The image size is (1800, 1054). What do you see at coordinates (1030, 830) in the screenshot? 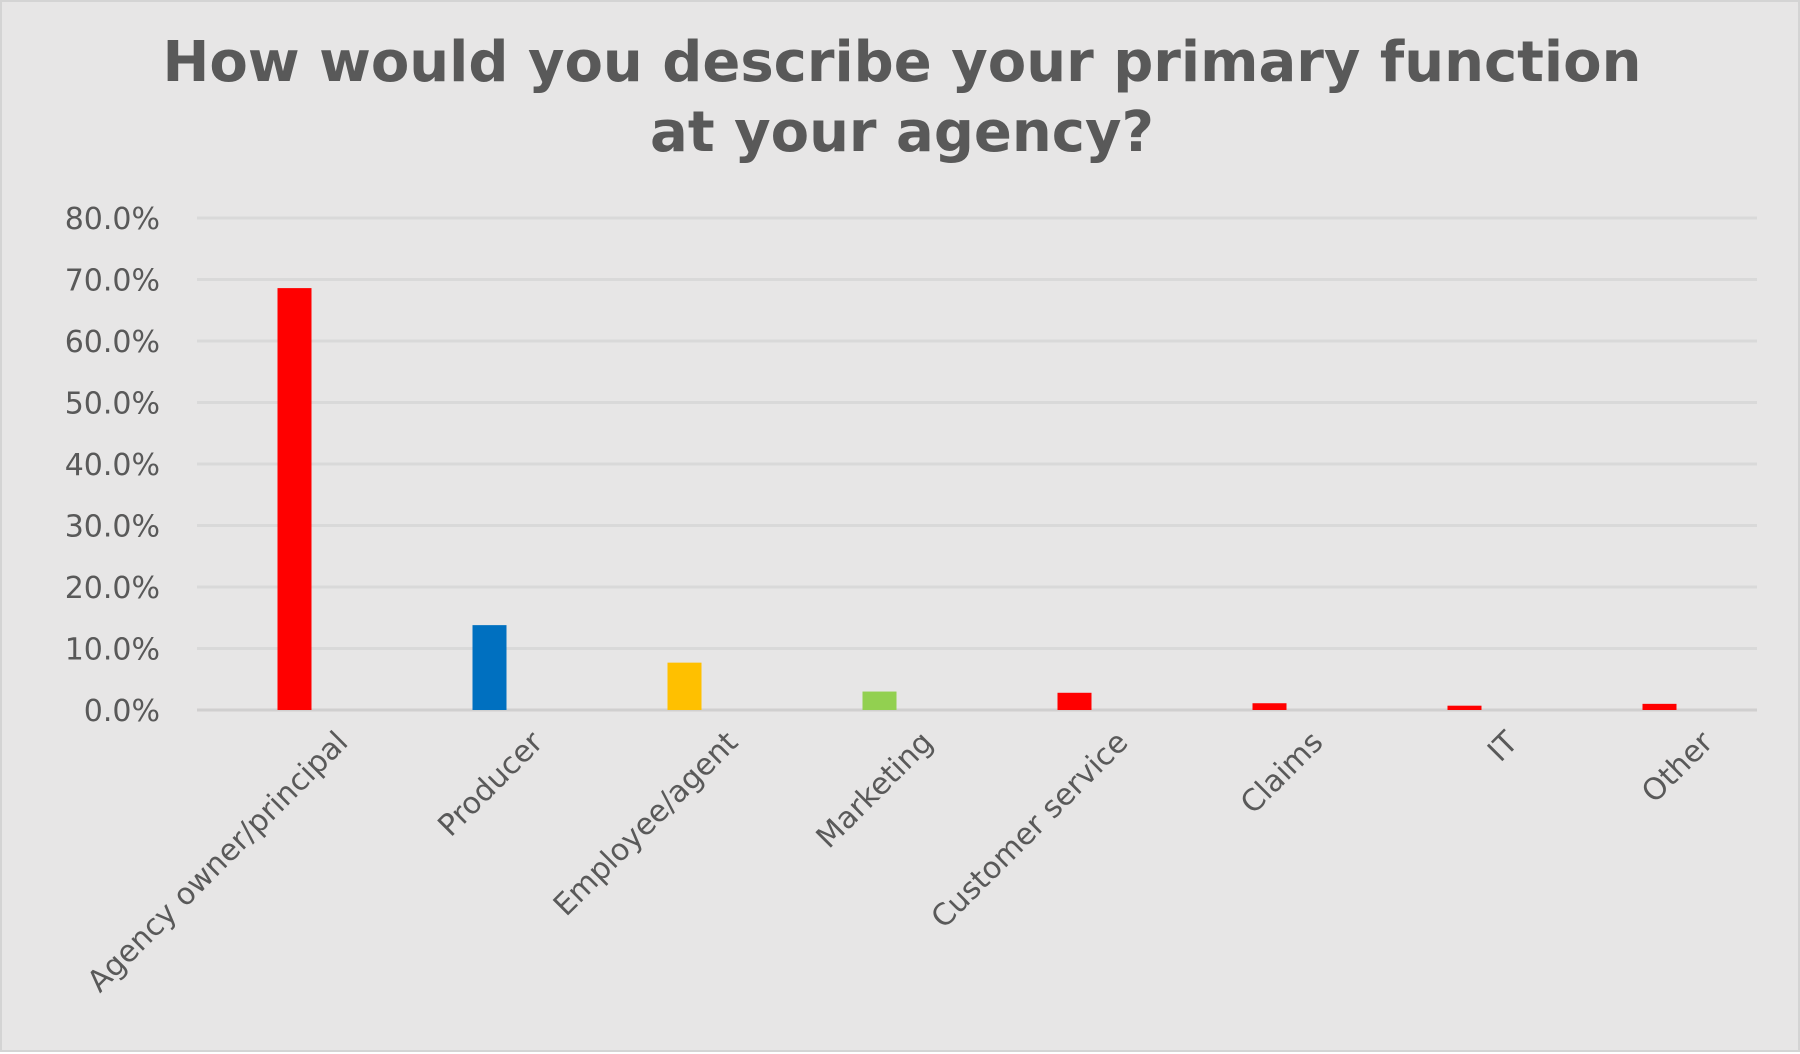
I see `x-category-label: Customer service` at bounding box center [1030, 830].